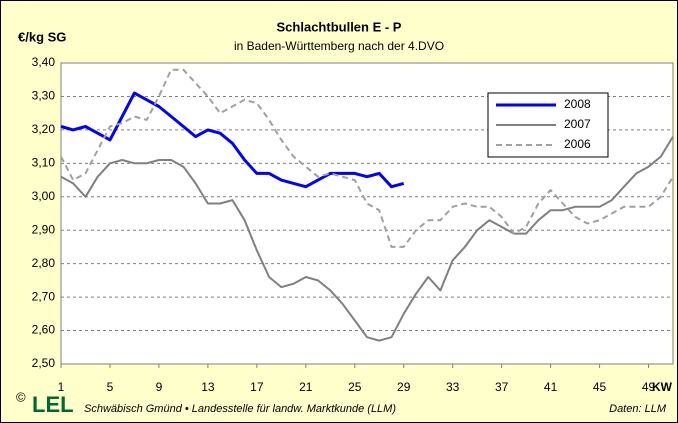 Image resolution: width=678 pixels, height=423 pixels. What do you see at coordinates (551, 387) in the screenshot?
I see `x-tick-label: 41` at bounding box center [551, 387].